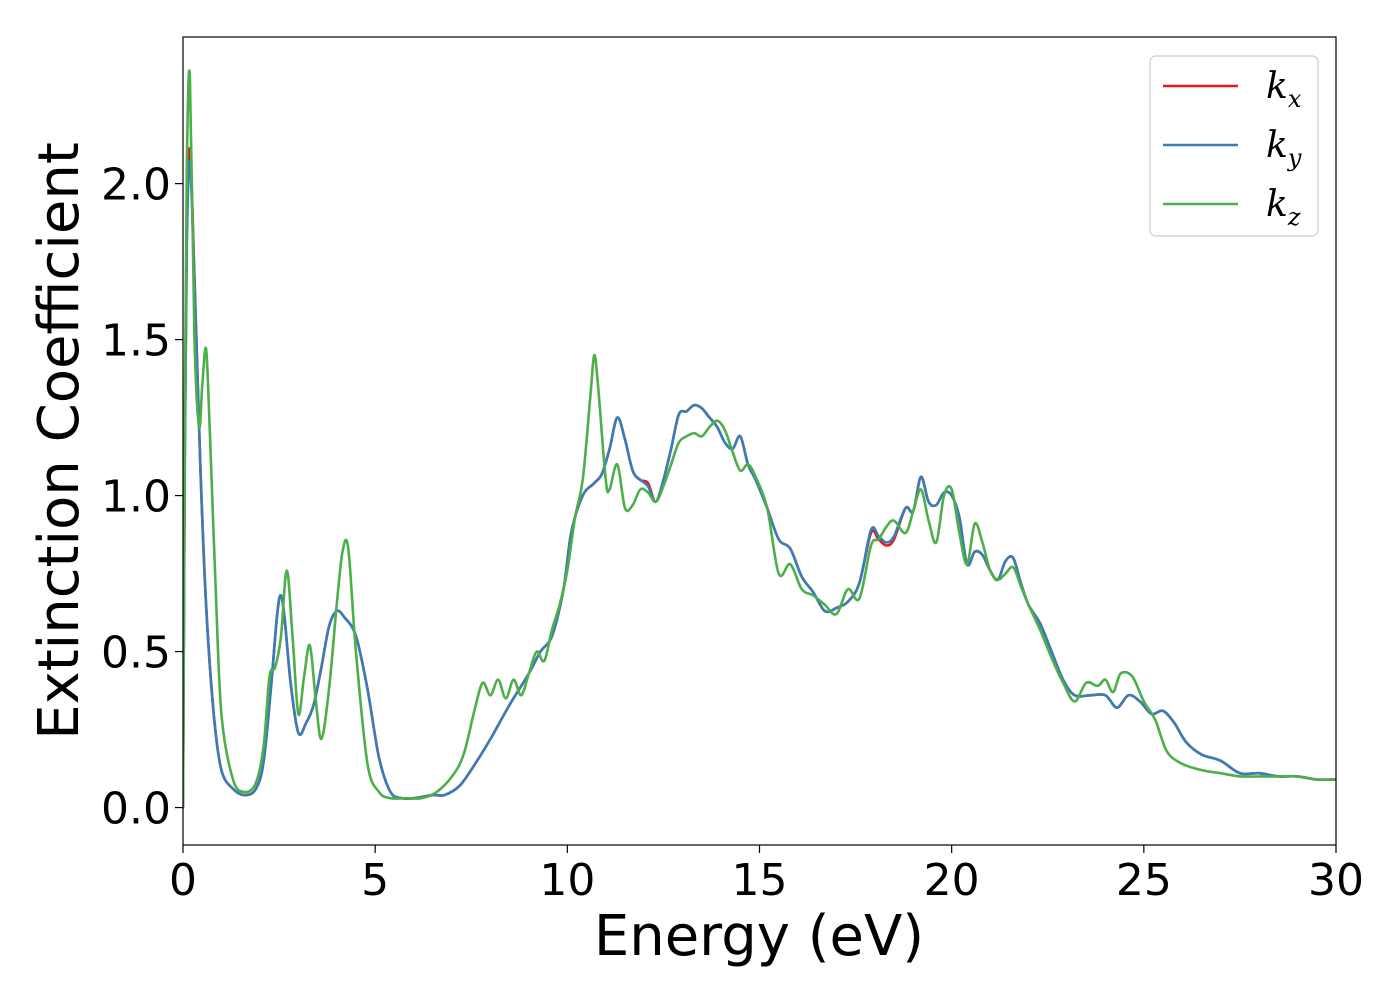 The width and height of the screenshot is (1400, 1000). What do you see at coordinates (136, 497) in the screenshot?
I see `y-tick-label: 1.0` at bounding box center [136, 497].